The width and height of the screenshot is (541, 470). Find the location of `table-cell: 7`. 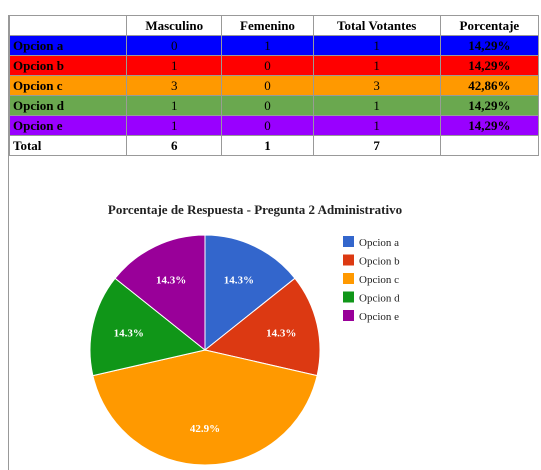

table-cell: 7 is located at coordinates (376, 145).